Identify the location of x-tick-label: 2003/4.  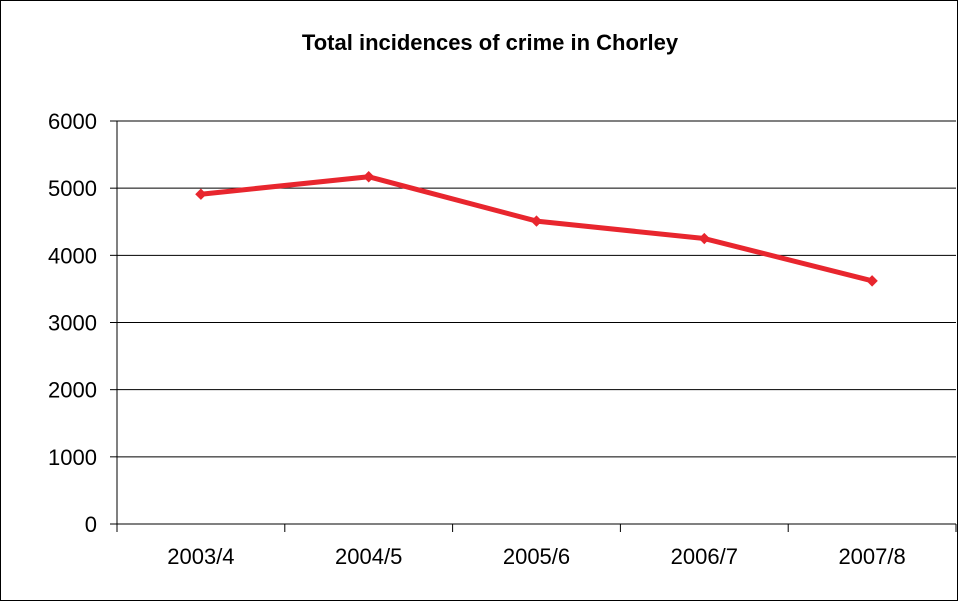
(200, 556).